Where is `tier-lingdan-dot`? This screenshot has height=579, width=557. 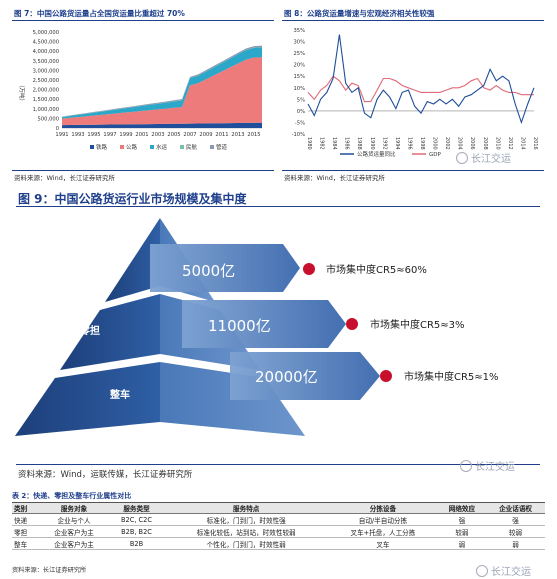
tier-lingdan-dot is located at coordinates (352, 324).